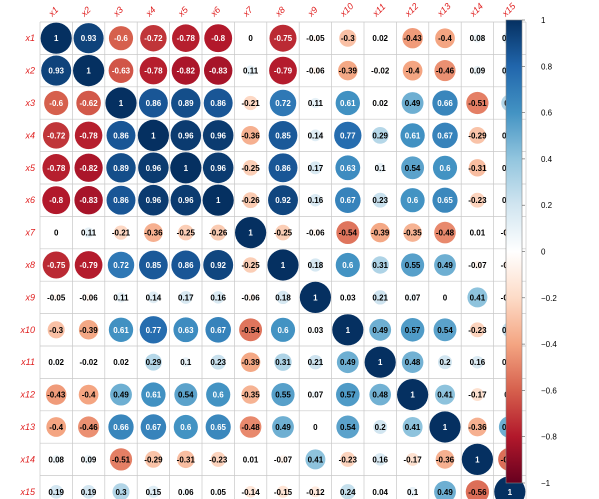 This screenshot has height=499, width=599. I want to click on corr-circle-x2-x6, so click(218, 70).